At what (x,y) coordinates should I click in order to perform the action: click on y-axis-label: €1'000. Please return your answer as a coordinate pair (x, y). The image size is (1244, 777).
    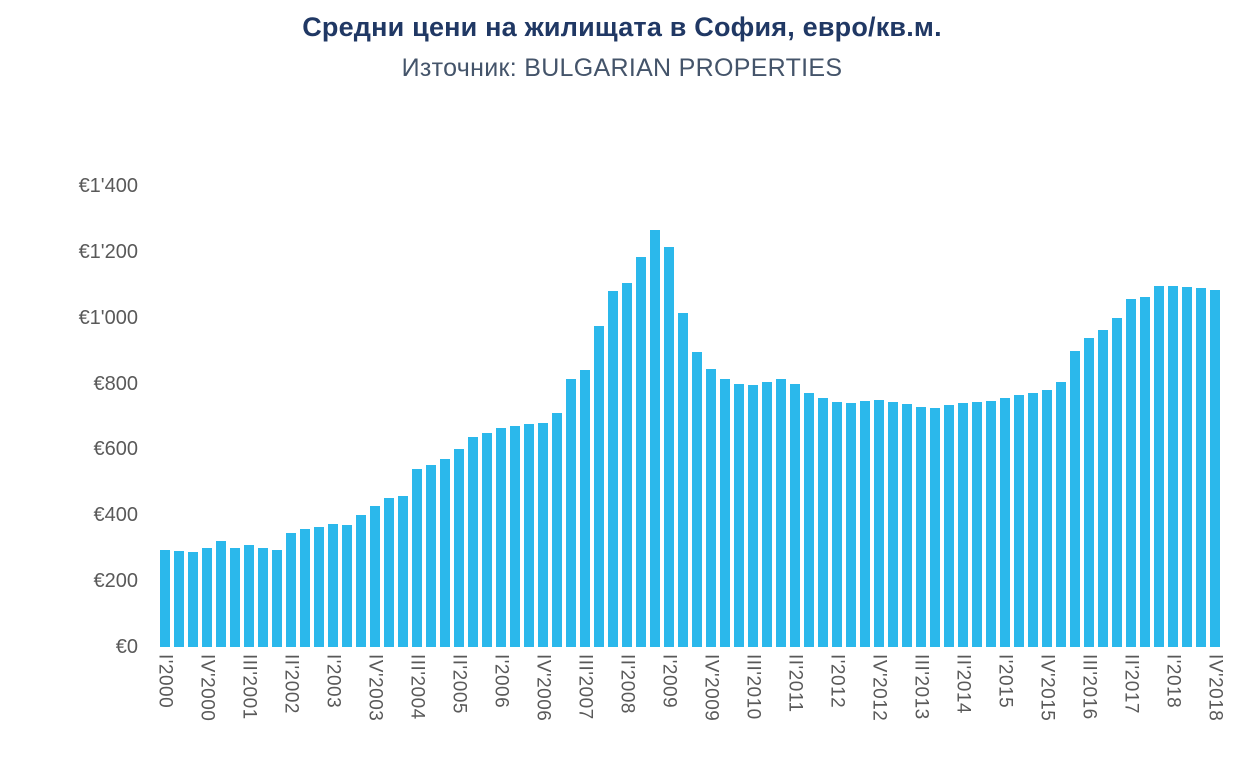
    Looking at the image, I should click on (108, 317).